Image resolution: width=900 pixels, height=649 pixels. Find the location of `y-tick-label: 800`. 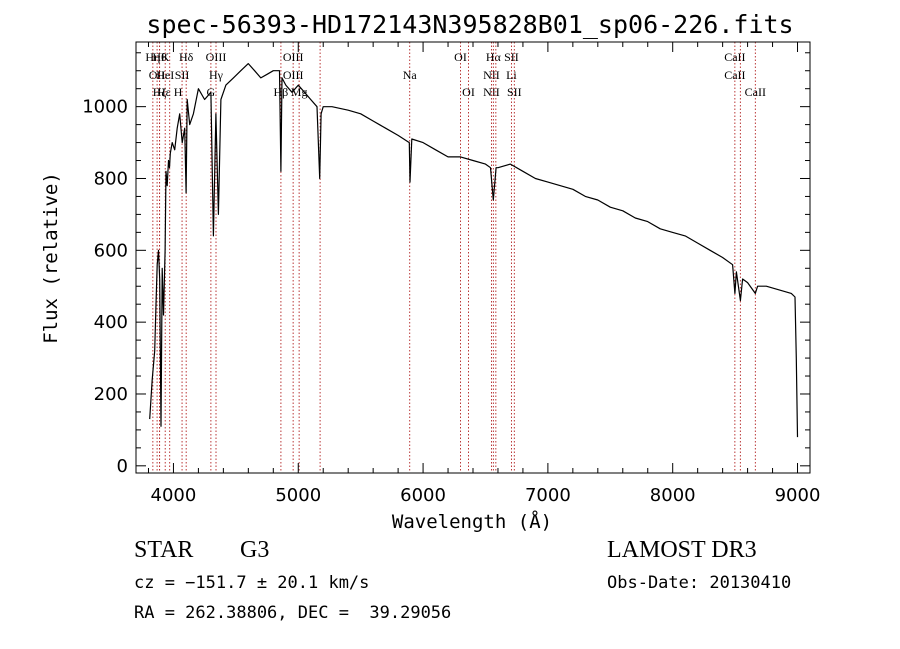

y-tick-label: 800 is located at coordinates (111, 178).